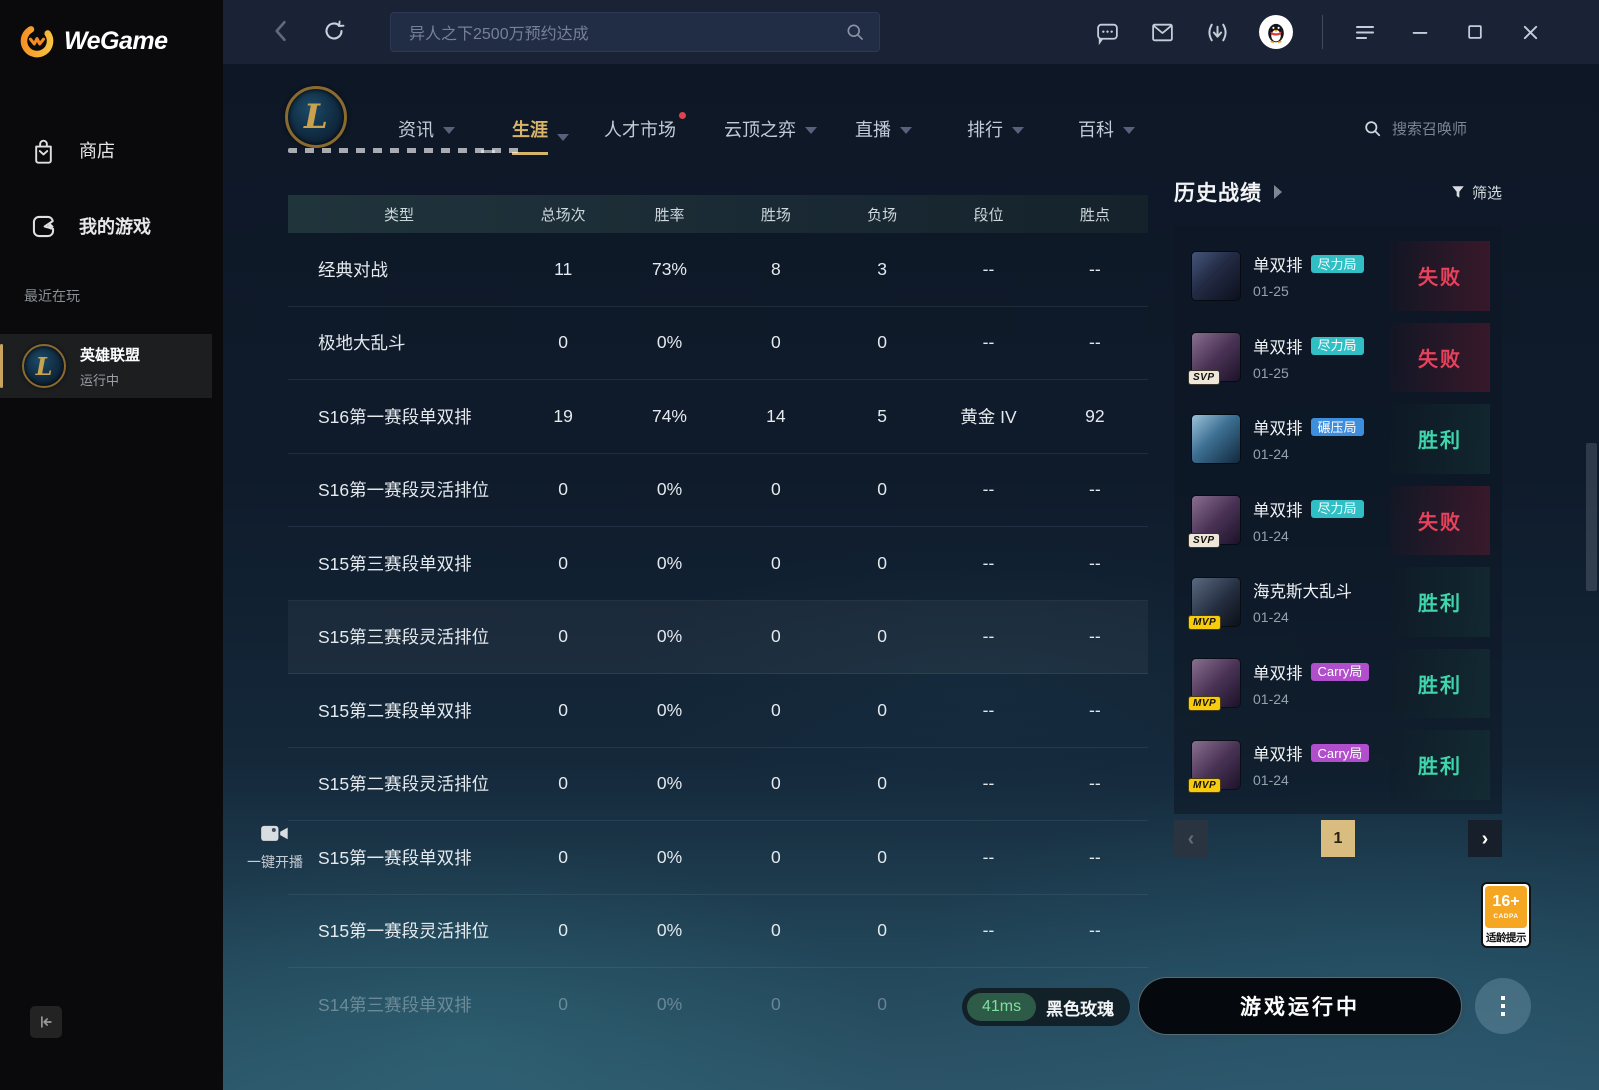  Describe the element at coordinates (1337, 427) in the screenshot. I see `match-tag-badge: 碾压局` at that location.